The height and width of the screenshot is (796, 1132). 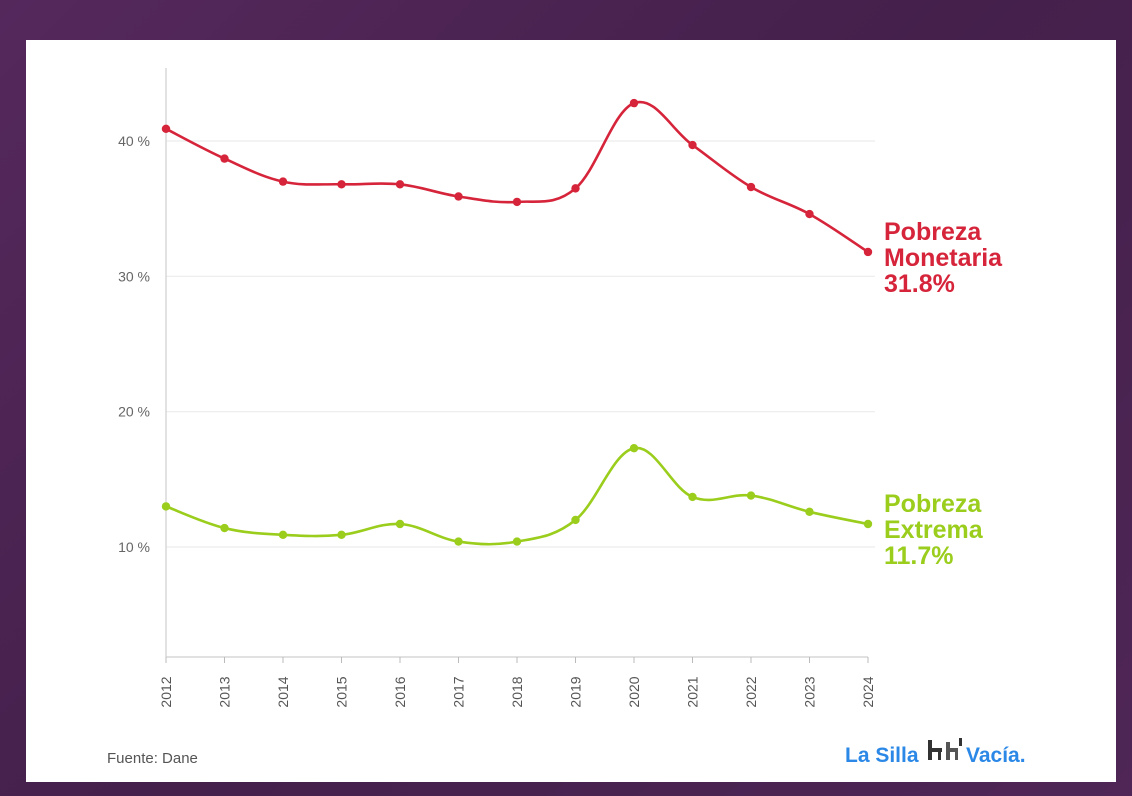 What do you see at coordinates (134, 344) in the screenshot?
I see `y-tick-labels: 10 % 20 % 30 % 40 %` at bounding box center [134, 344].